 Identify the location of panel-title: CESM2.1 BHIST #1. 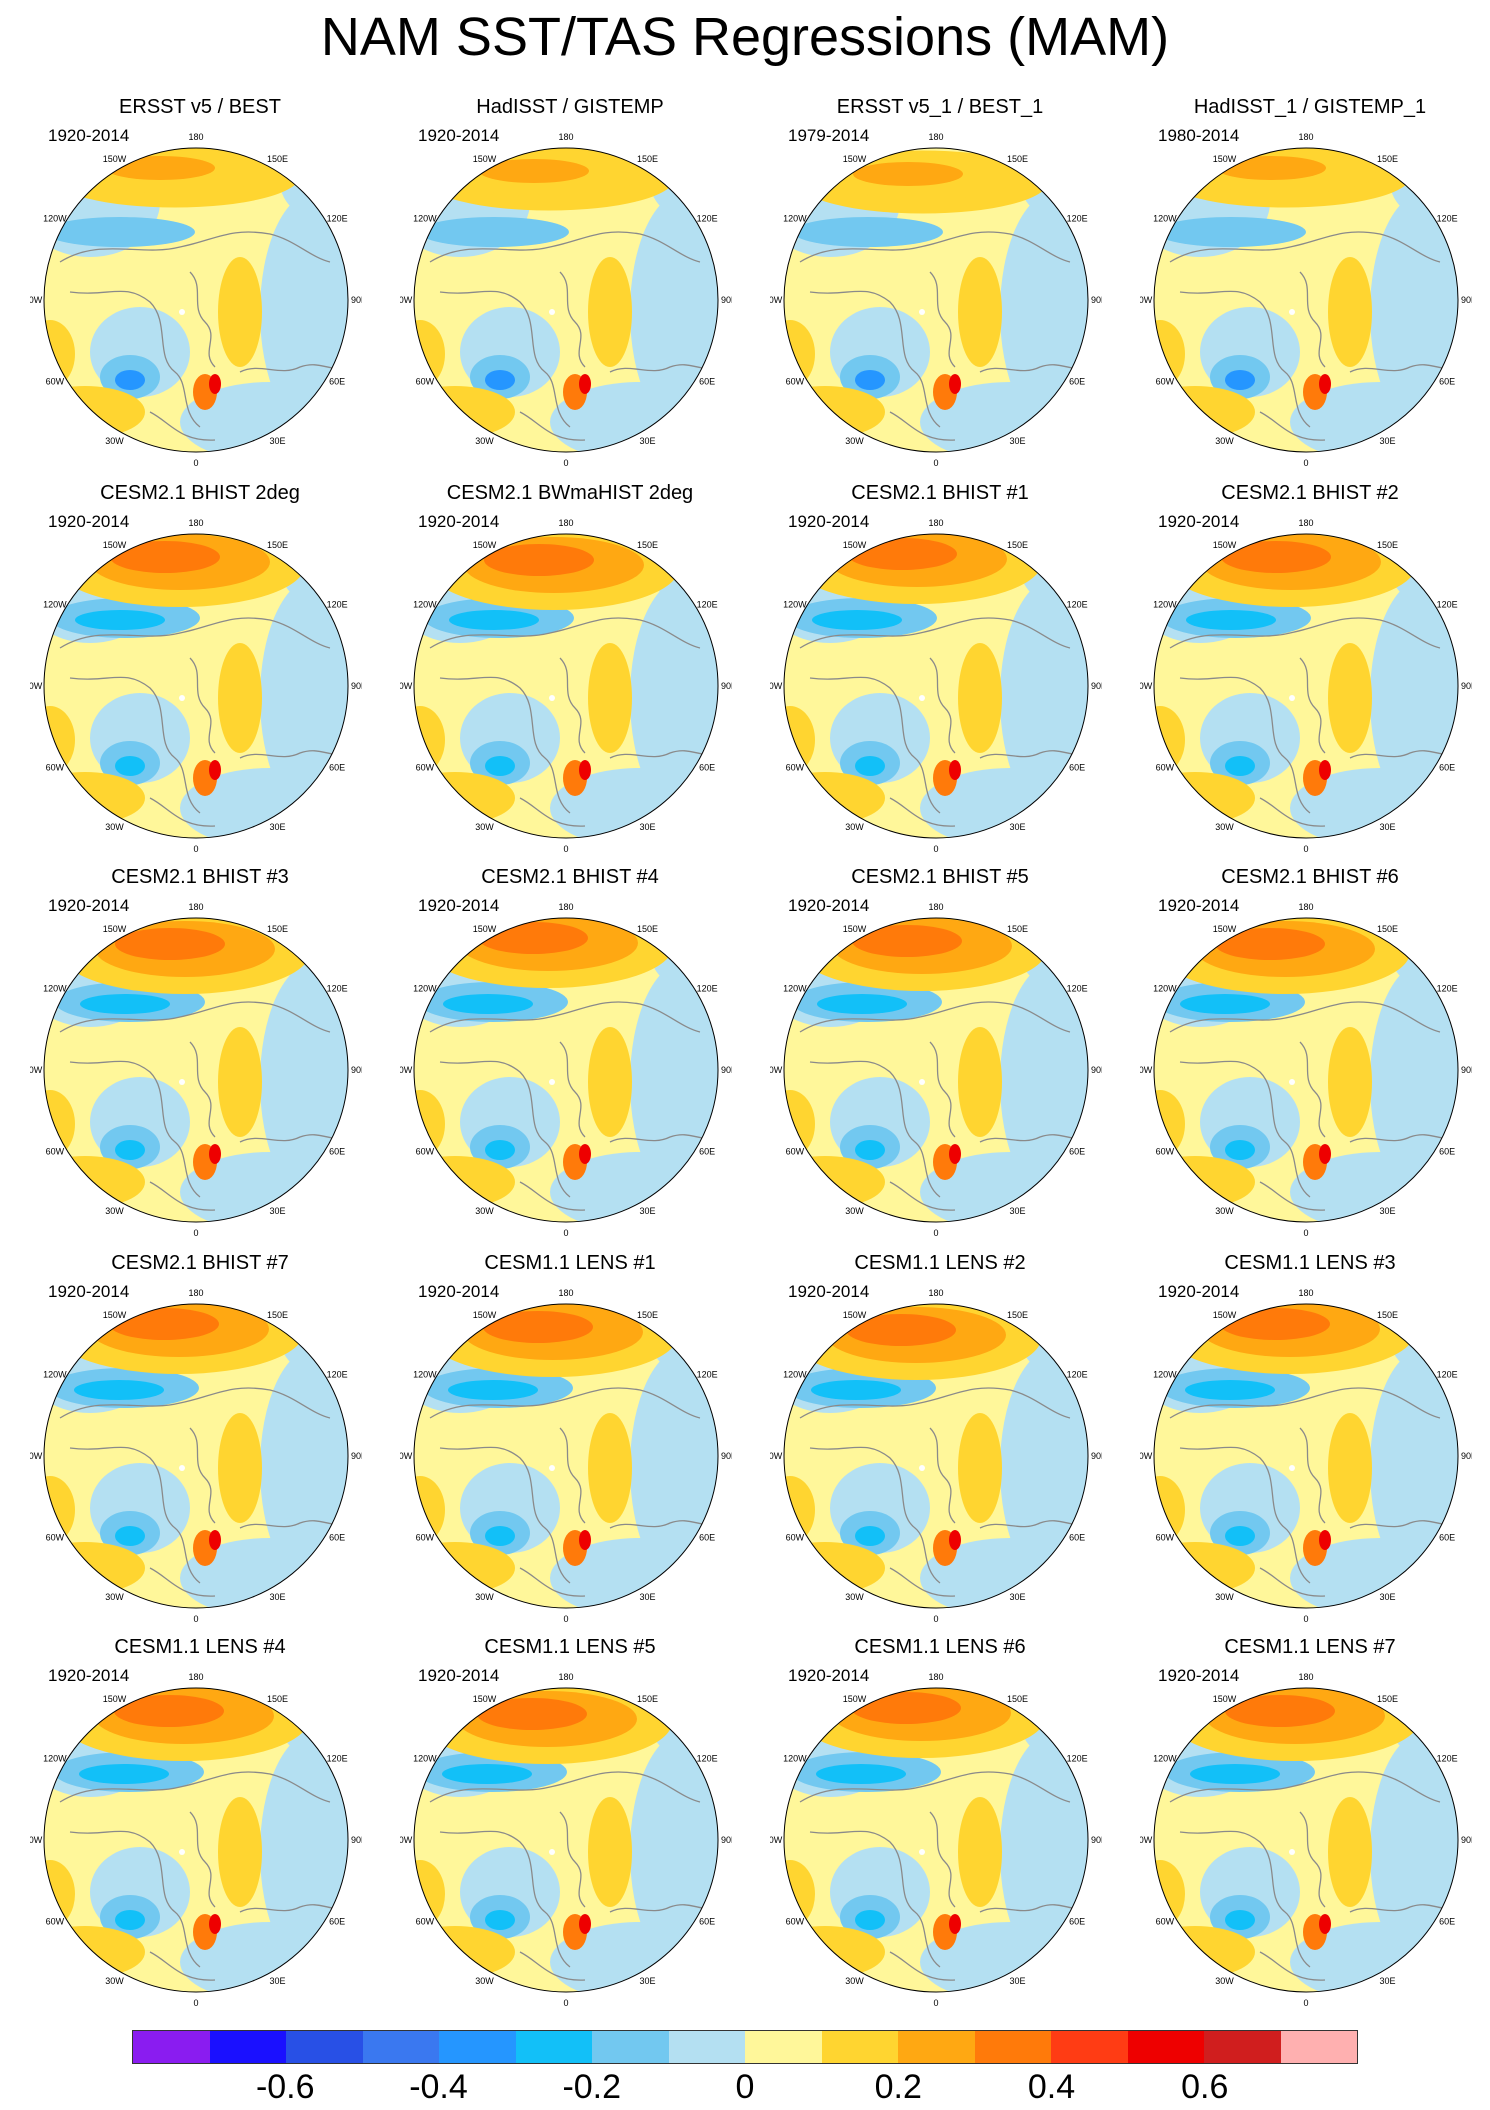
(940, 493).